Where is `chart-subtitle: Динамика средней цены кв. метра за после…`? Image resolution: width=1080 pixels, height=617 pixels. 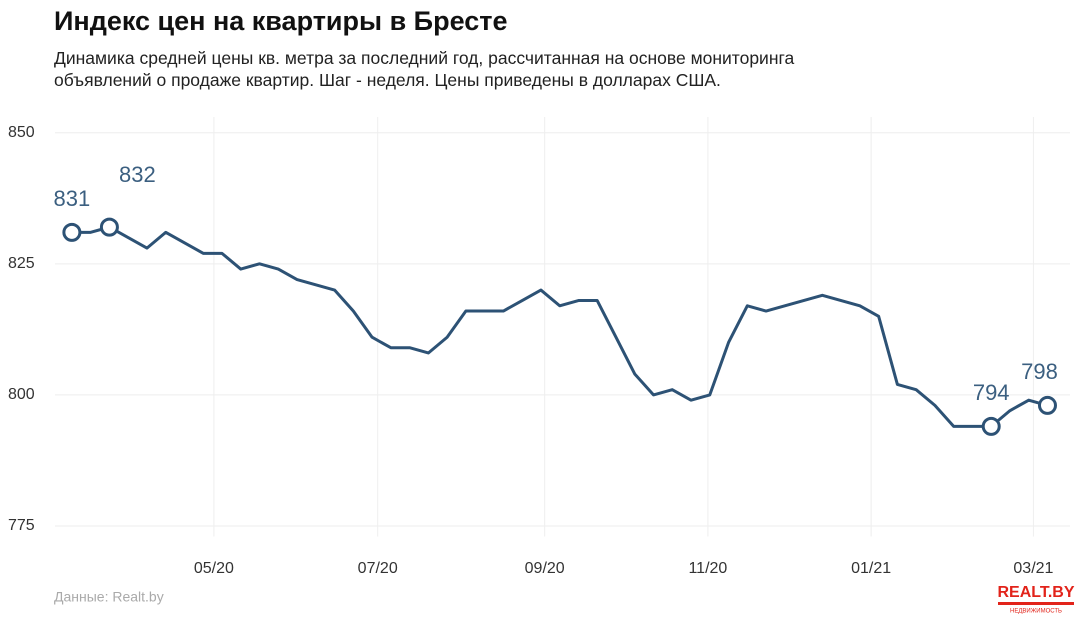 chart-subtitle: Динамика средней цены кв. метра за после… is located at coordinates (424, 58).